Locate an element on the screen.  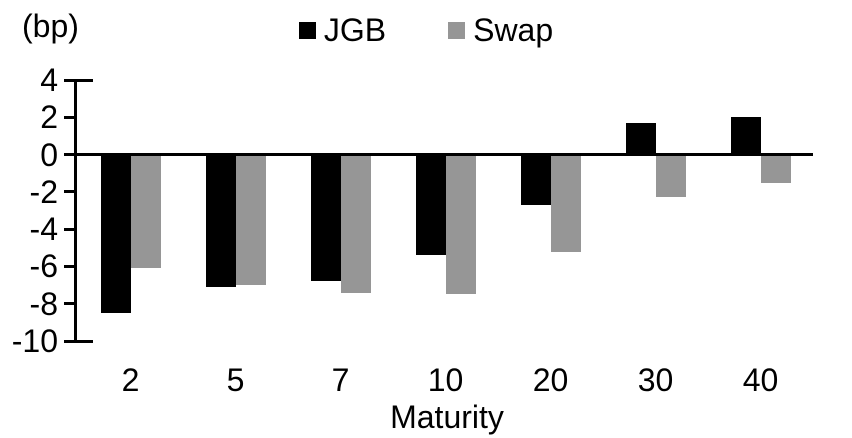
y-axis-tick-label: 2 is located at coordinates (49, 117).